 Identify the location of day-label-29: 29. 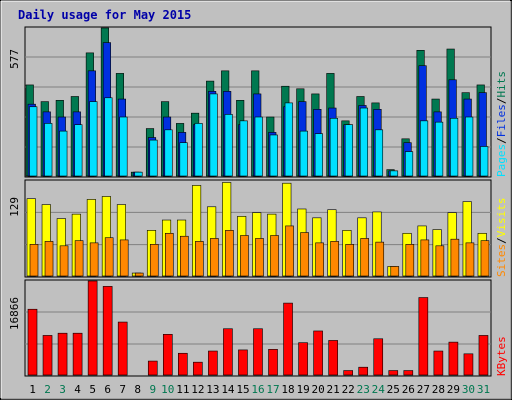
(453, 389).